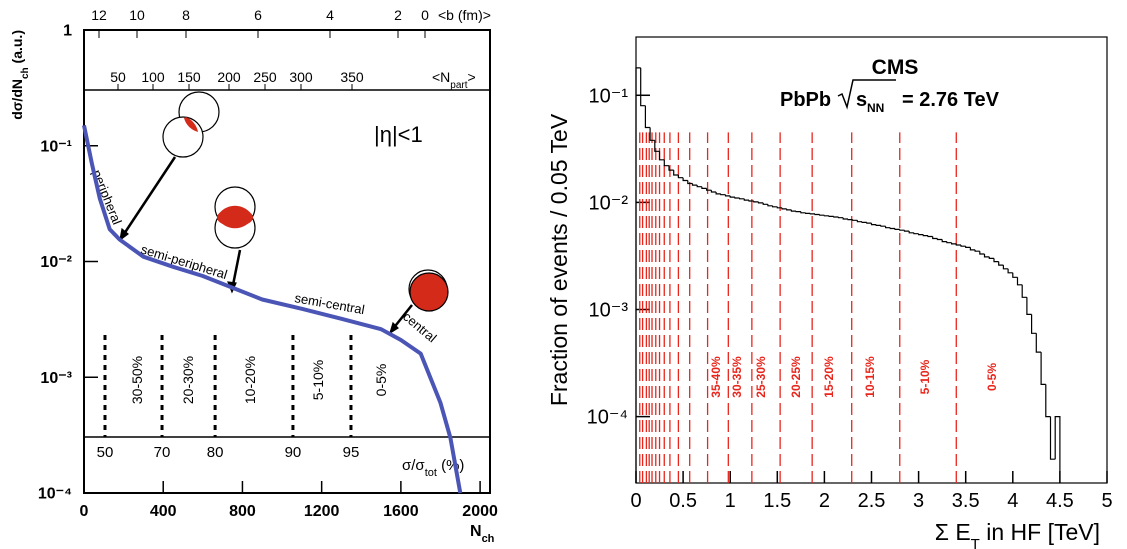  I want to click on label-part: >, so click(472, 77).